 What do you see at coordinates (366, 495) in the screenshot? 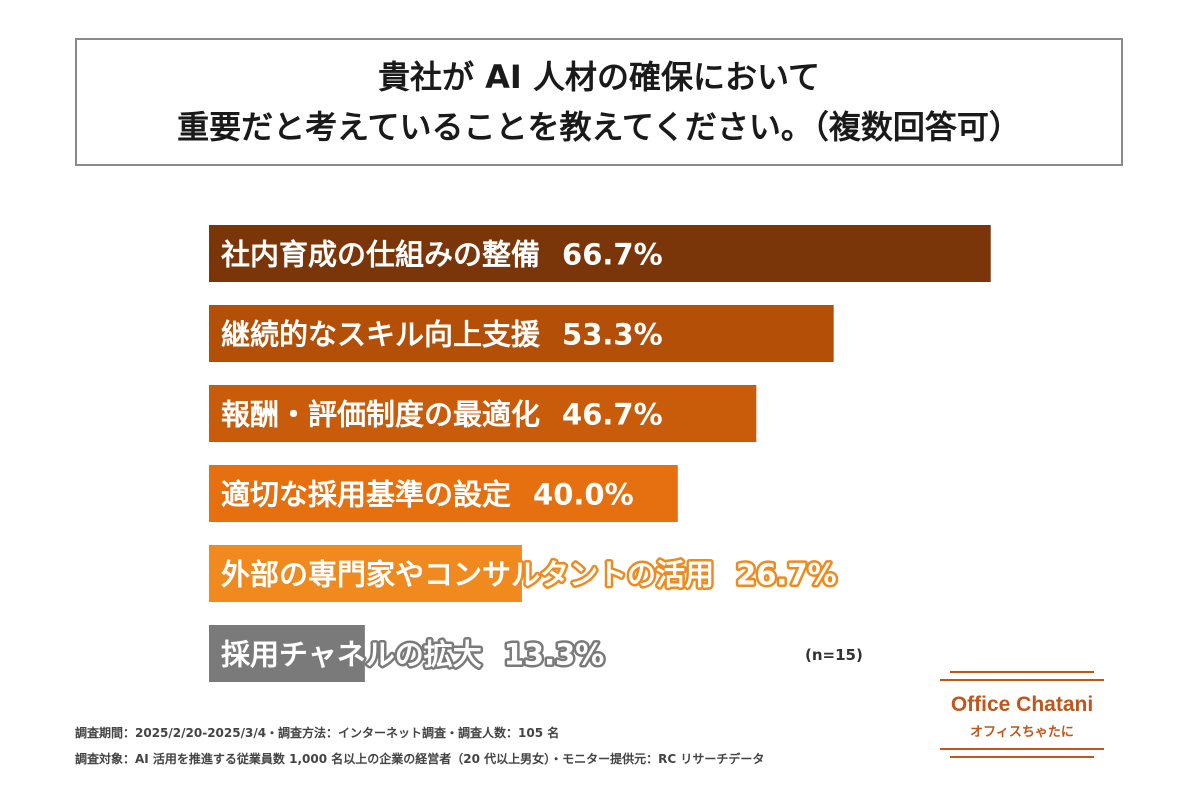
I see `category-label-4: 適切な採用基準の設定` at bounding box center [366, 495].